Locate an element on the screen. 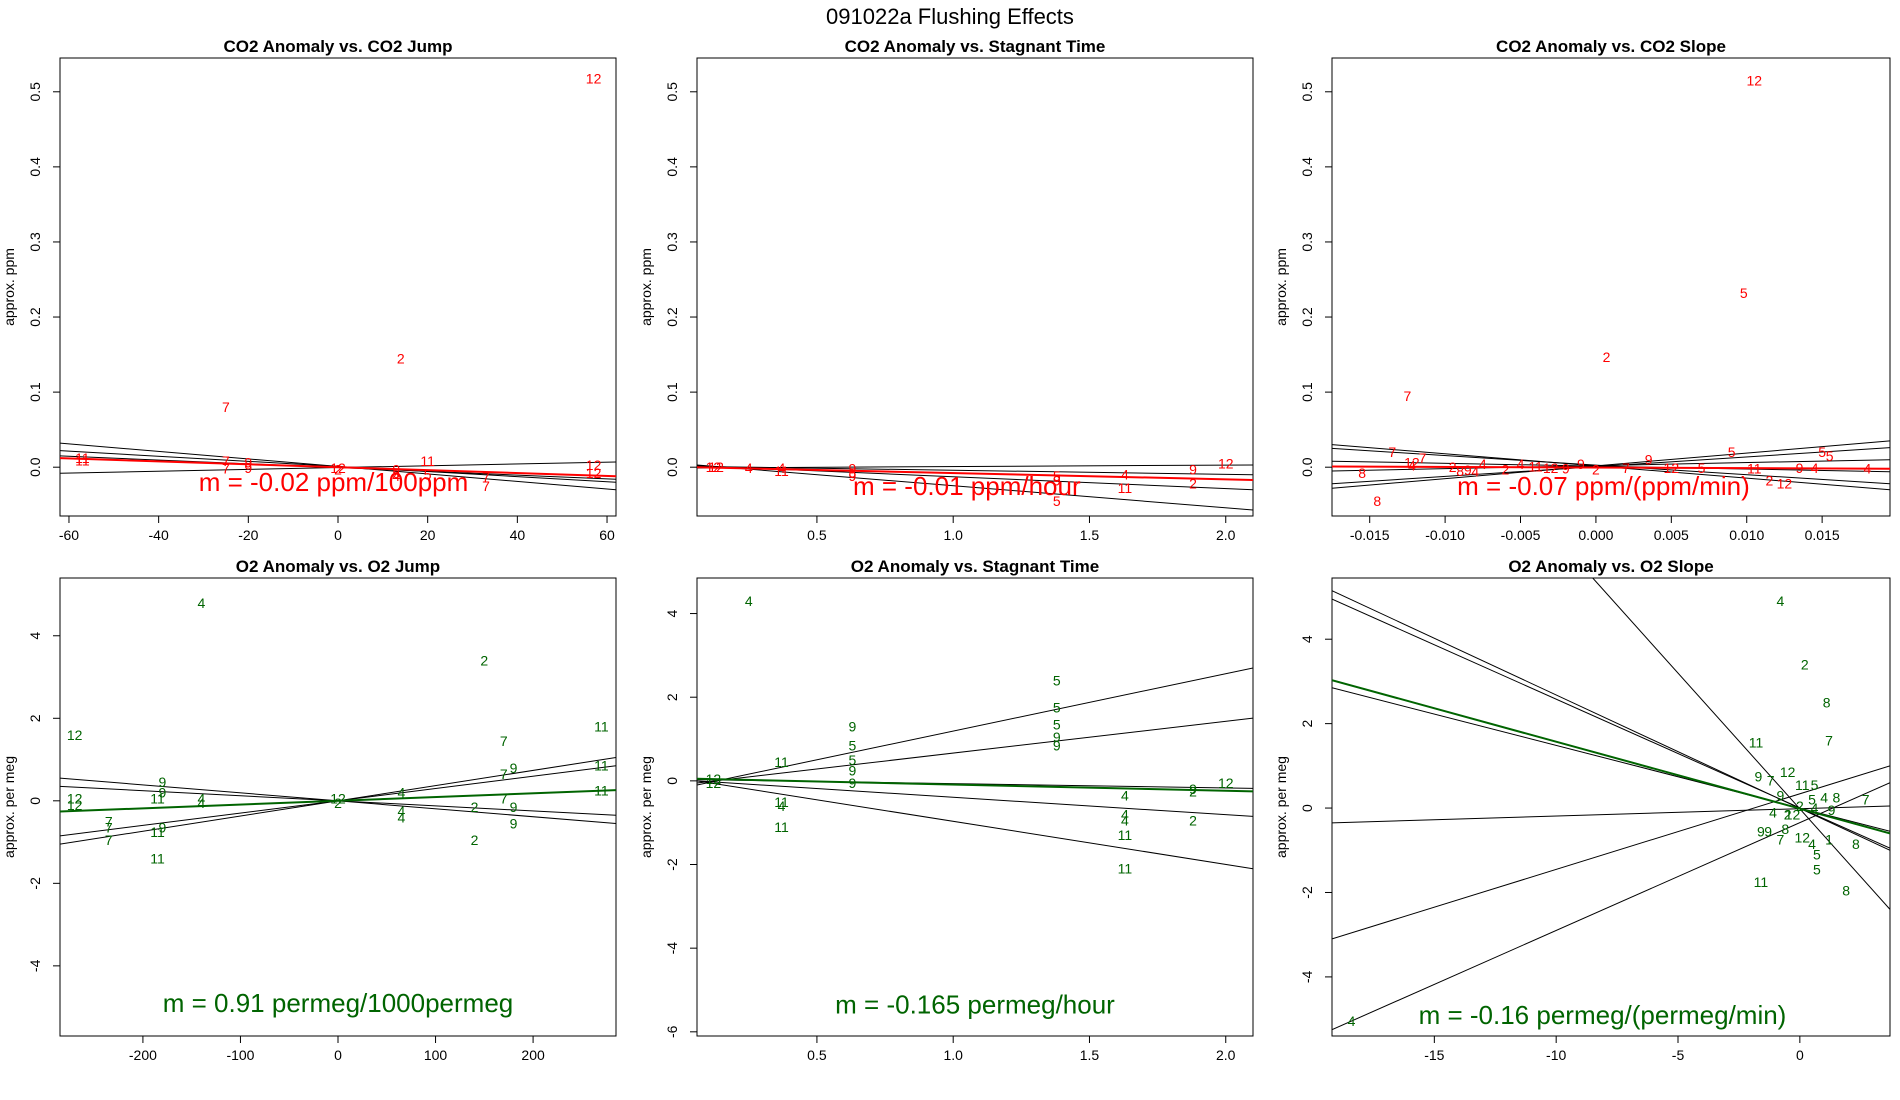  x-tick-label: -15 is located at coordinates (1434, 1055).